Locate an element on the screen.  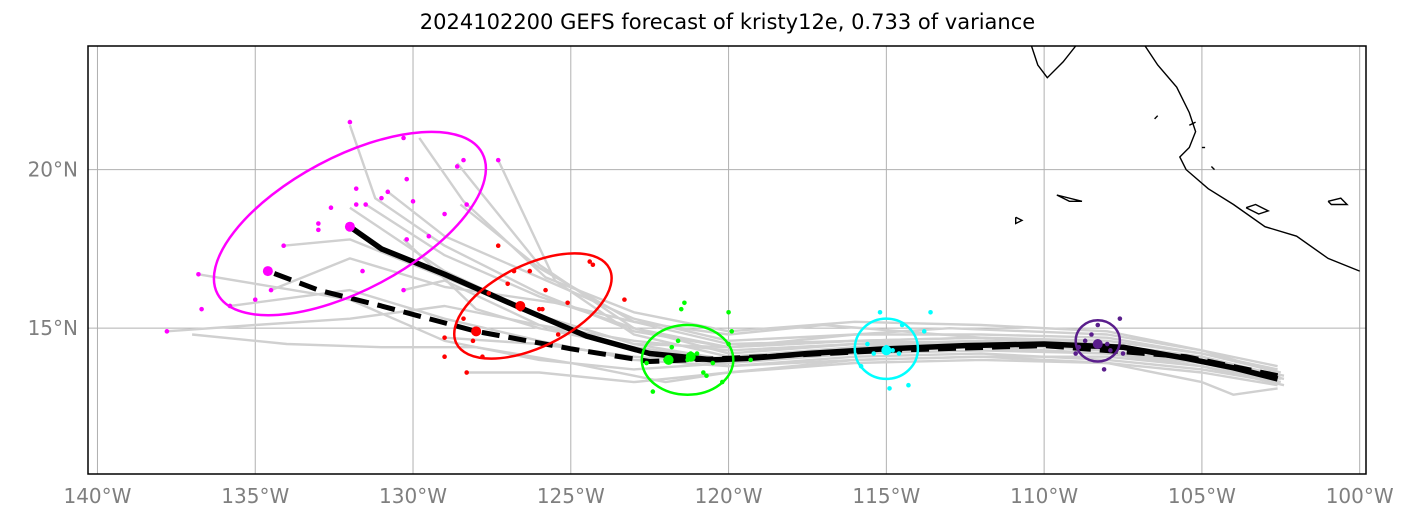
lon-tick-label: 115°W is located at coordinates (886, 496).